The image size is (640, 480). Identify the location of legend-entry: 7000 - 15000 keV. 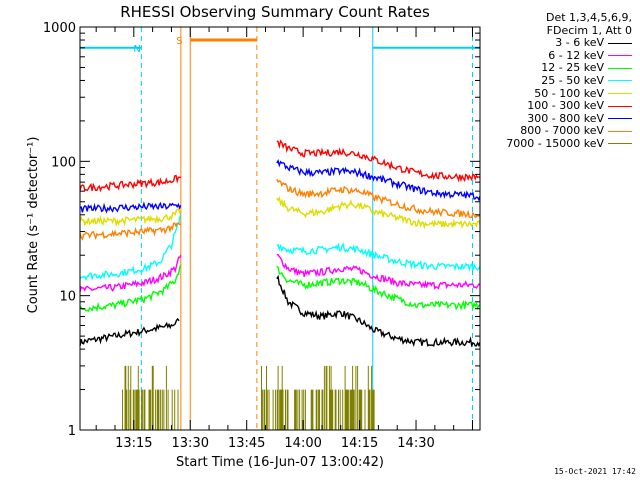
(569, 143).